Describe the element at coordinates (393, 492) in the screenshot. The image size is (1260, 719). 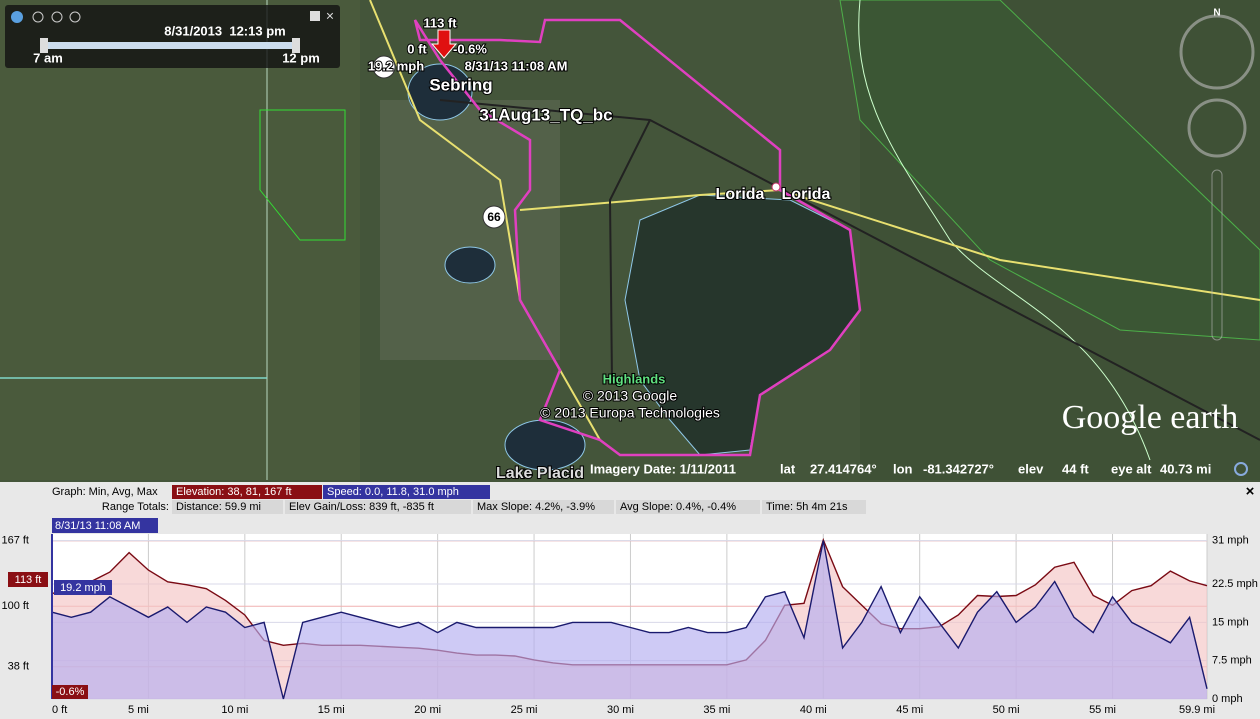
I see `speed-summary: Speed: 0.0, 11.8, 31.0 mph` at that location.